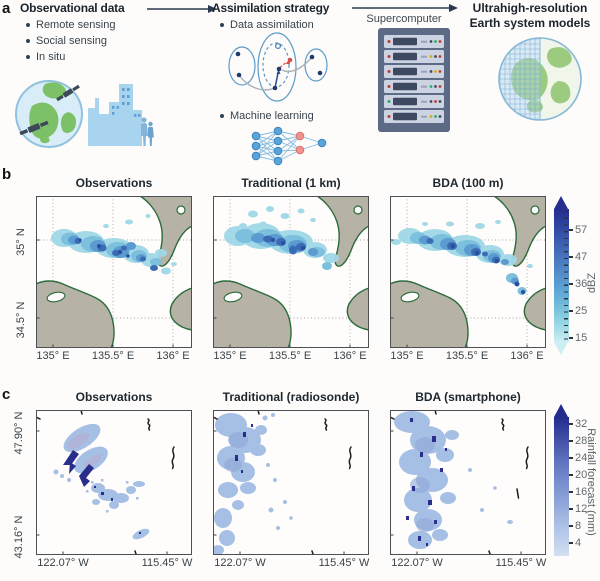  Describe the element at coordinates (267, 25) in the screenshot. I see `assimilation-bullet-da: Data assimilation` at that location.